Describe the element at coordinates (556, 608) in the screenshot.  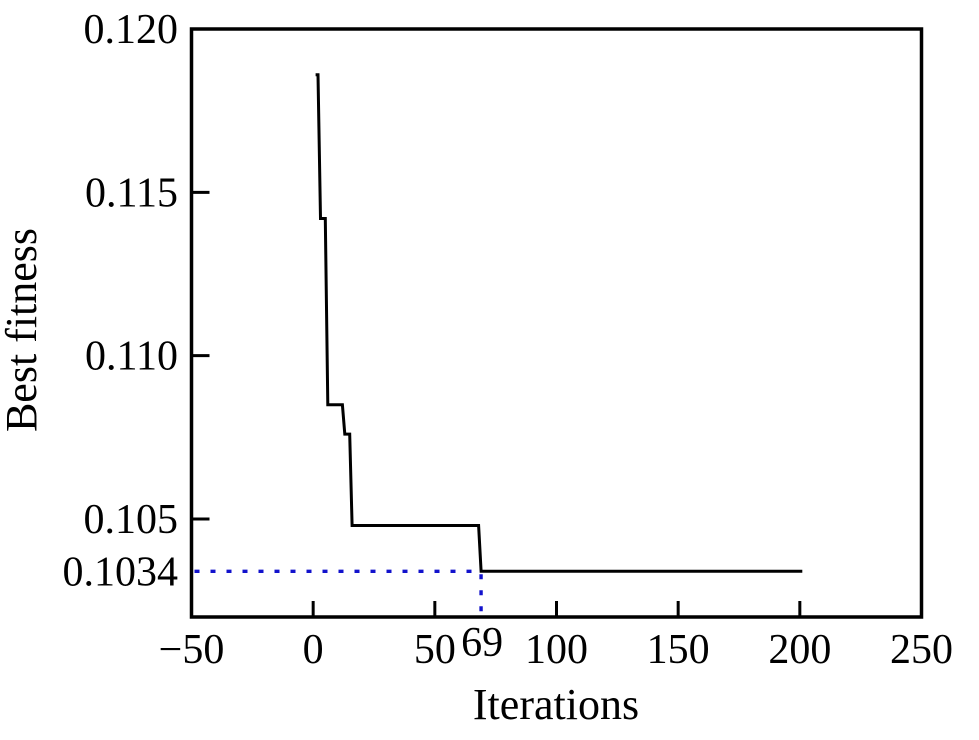
I see `x-axis-ticks` at that location.